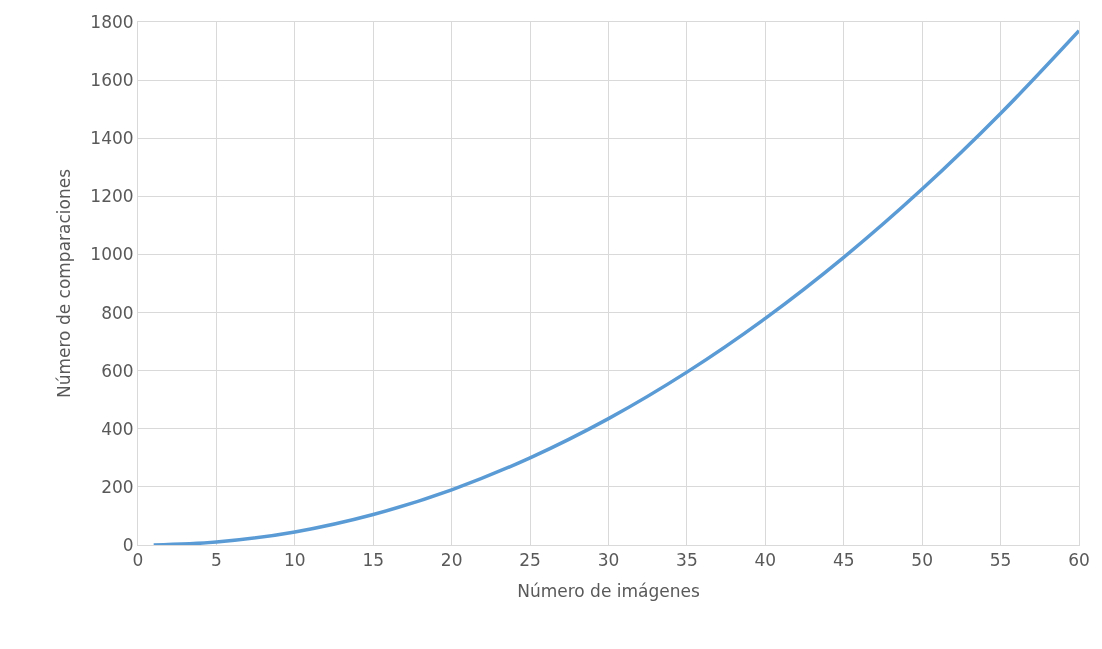 This screenshot has width=1102, height=649. I want to click on x-axis-title: Número de imágenes, so click(608, 590).